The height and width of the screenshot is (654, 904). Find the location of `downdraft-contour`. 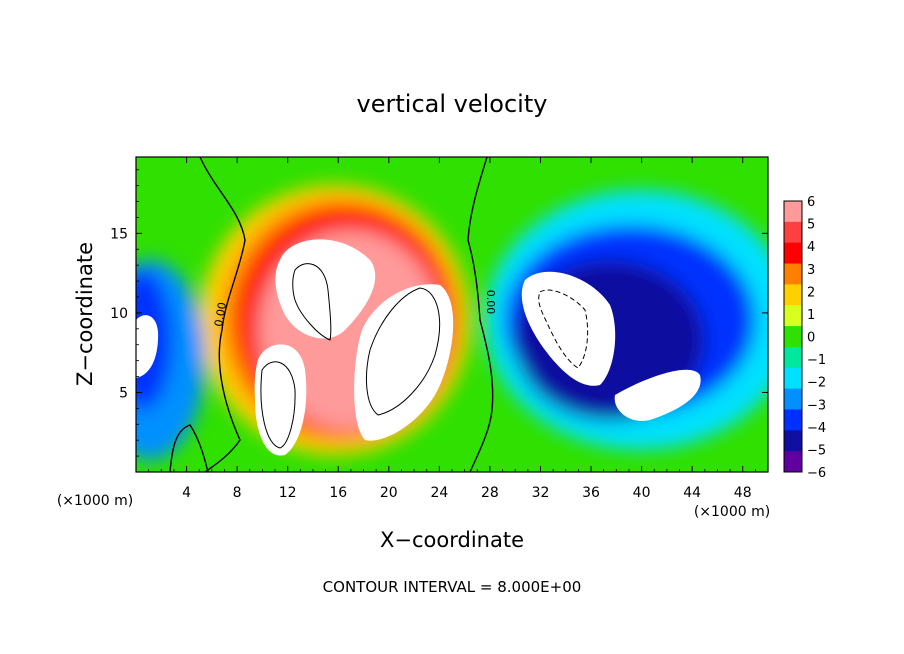

downdraft-contour is located at coordinates (563, 329).